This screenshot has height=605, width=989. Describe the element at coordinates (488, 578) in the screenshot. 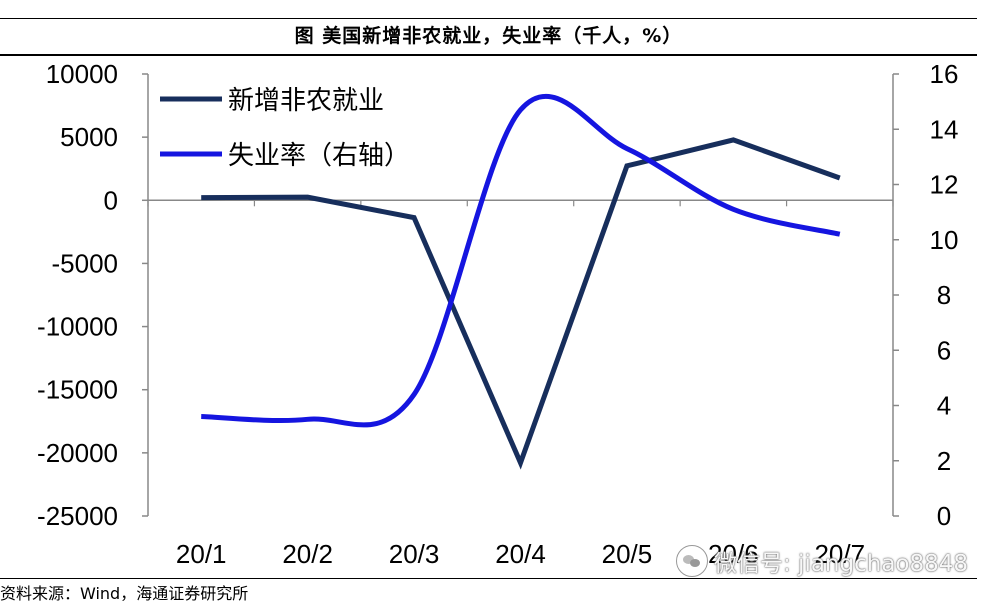

I see `bottom-rule` at that location.